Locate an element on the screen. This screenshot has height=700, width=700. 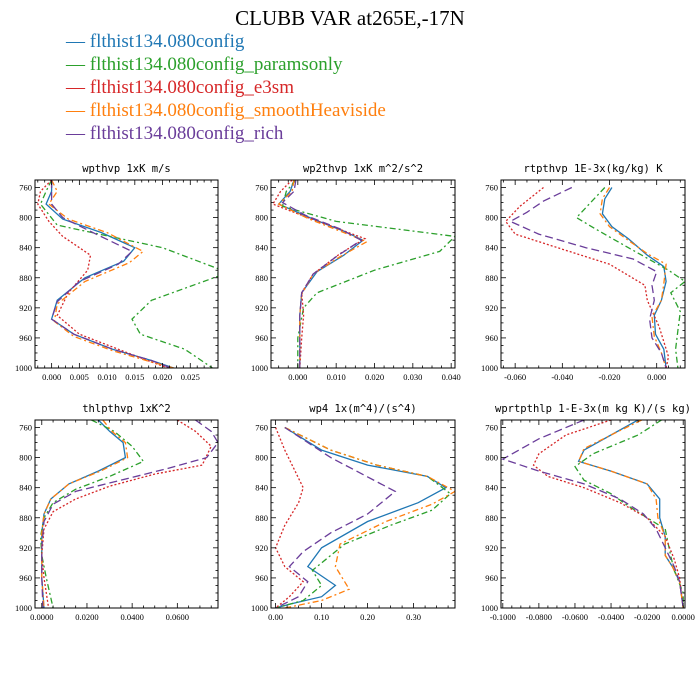
panel-title: wp2thvp 1xK m^2/s^2 is located at coordinates (363, 169).